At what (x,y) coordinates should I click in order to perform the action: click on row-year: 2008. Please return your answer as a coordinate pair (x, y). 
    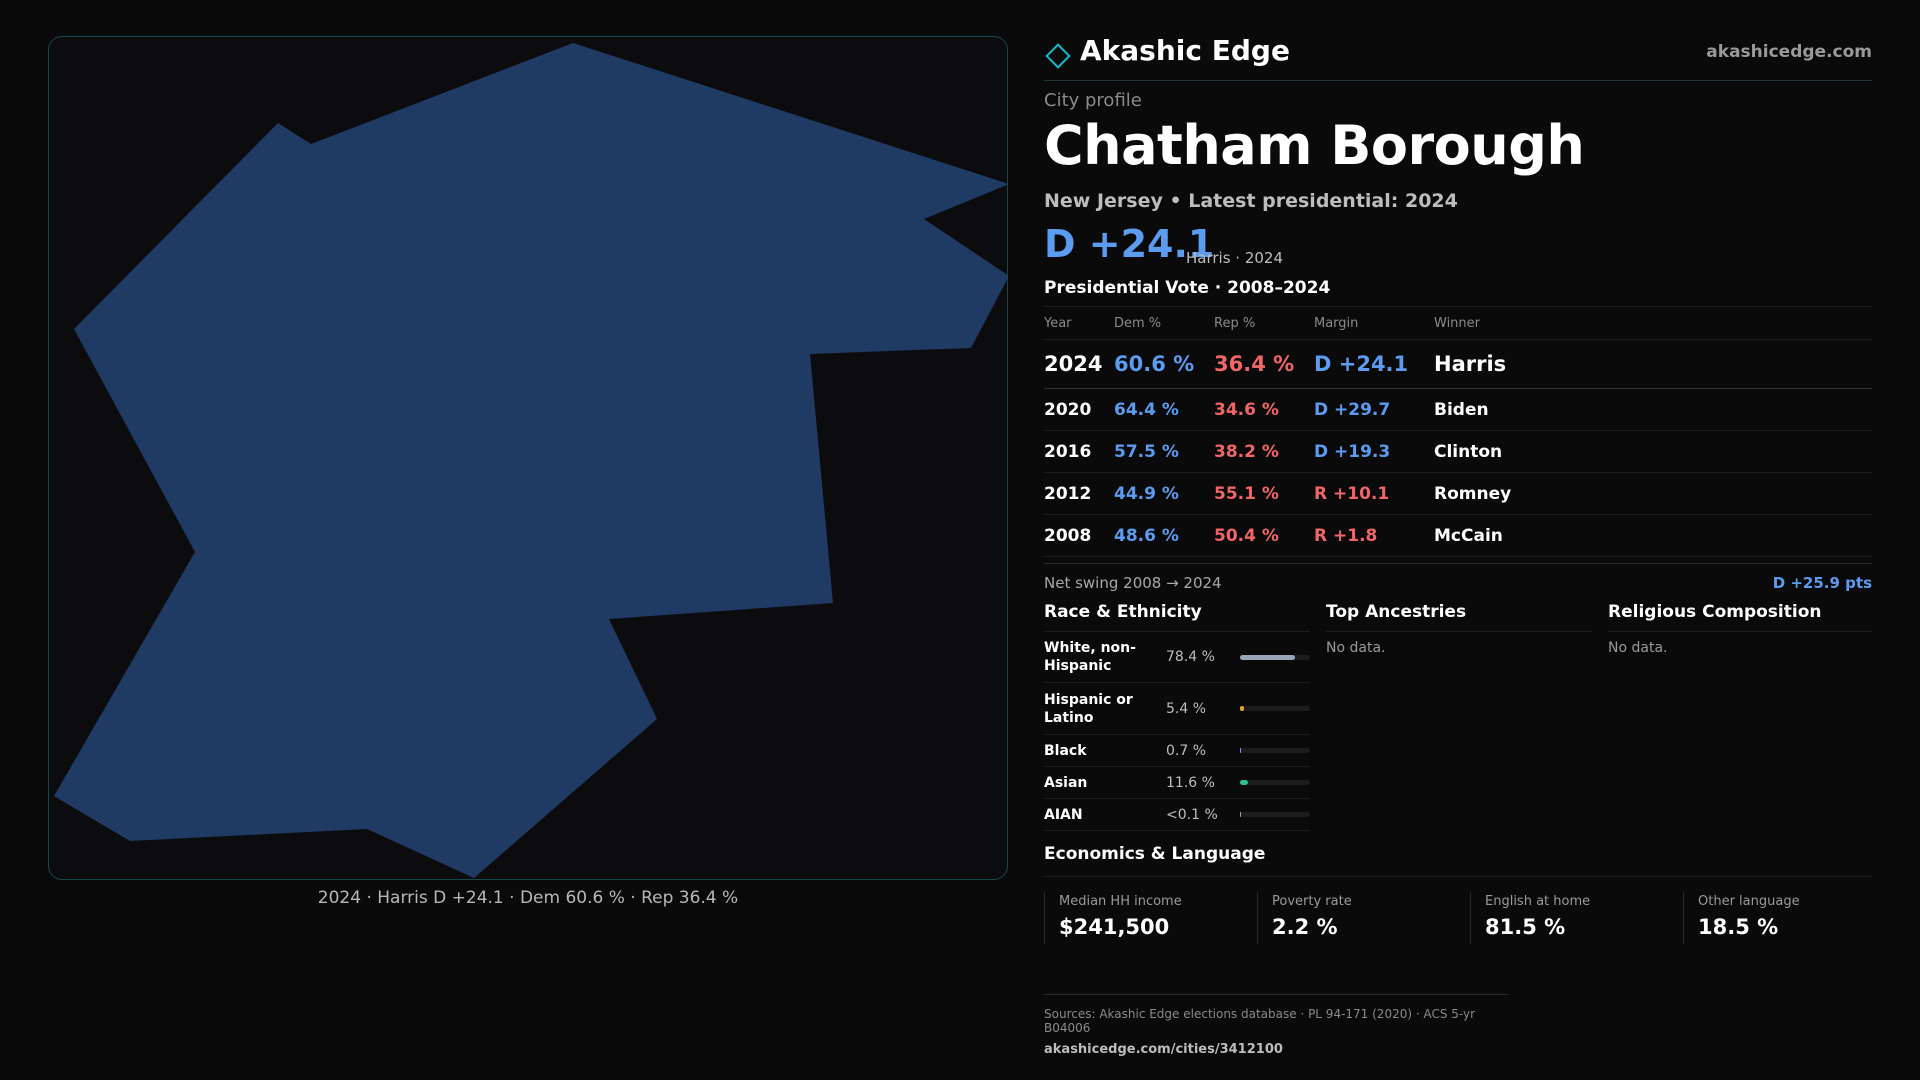
    Looking at the image, I should click on (1079, 535).